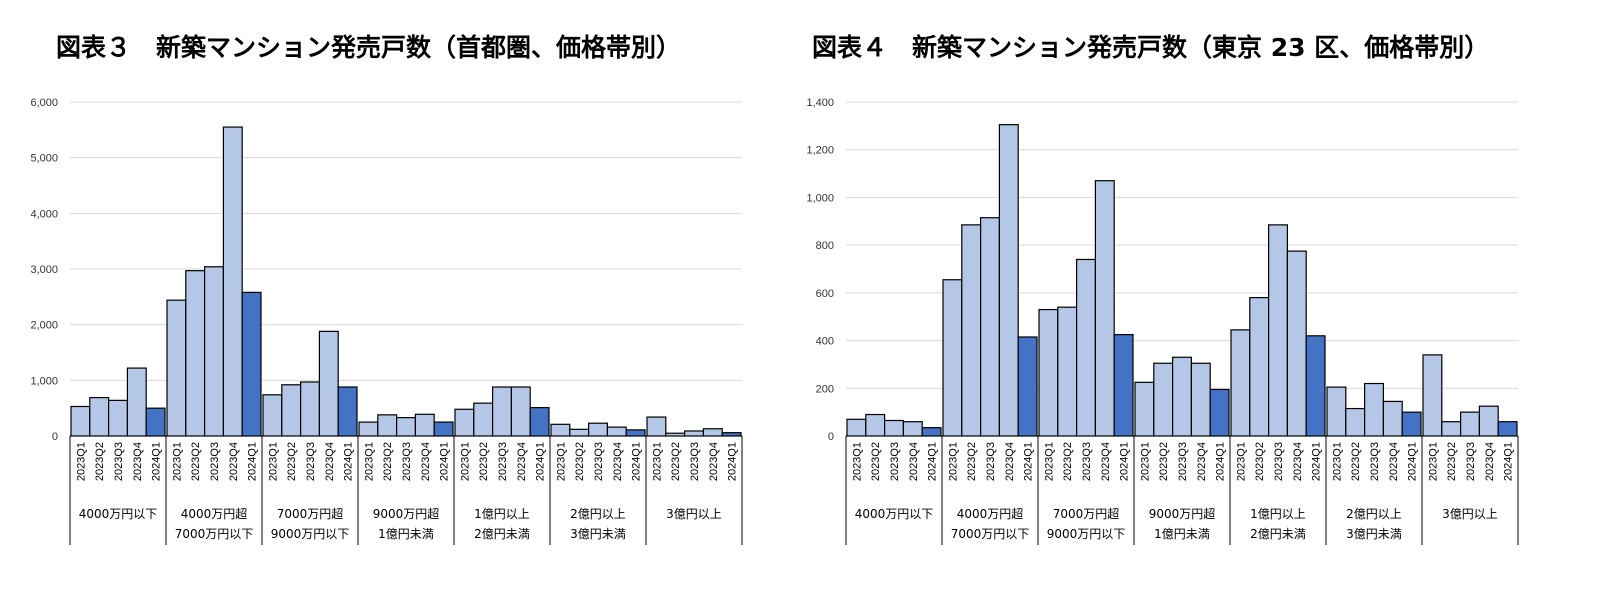 The image size is (1601, 589). I want to click on y-tick-label: 200, so click(825, 389).